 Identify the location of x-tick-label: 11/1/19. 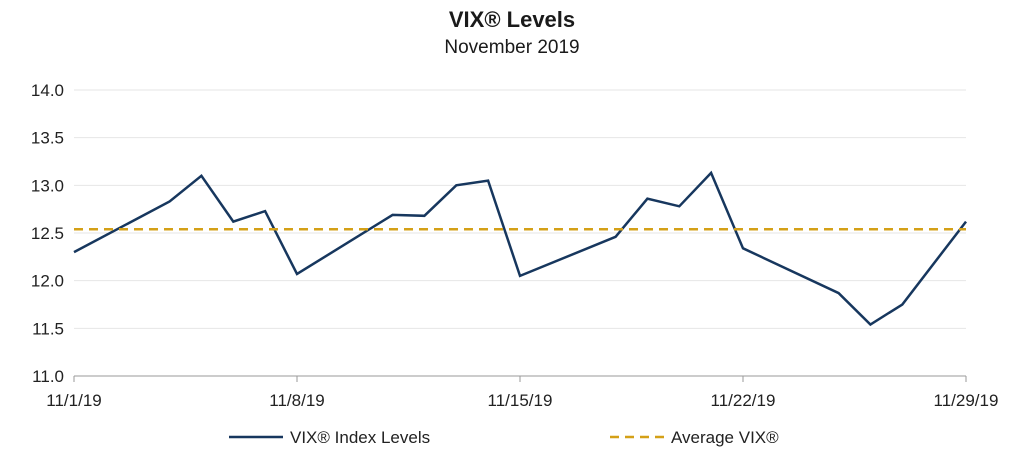
(73, 400).